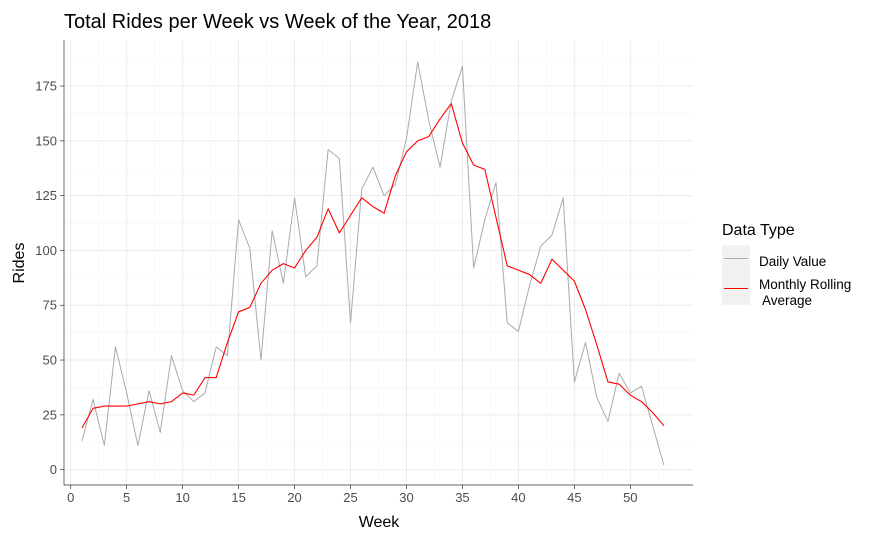 Image resolution: width=875 pixels, height=540 pixels. I want to click on legend-title: Data Type, so click(758, 230).